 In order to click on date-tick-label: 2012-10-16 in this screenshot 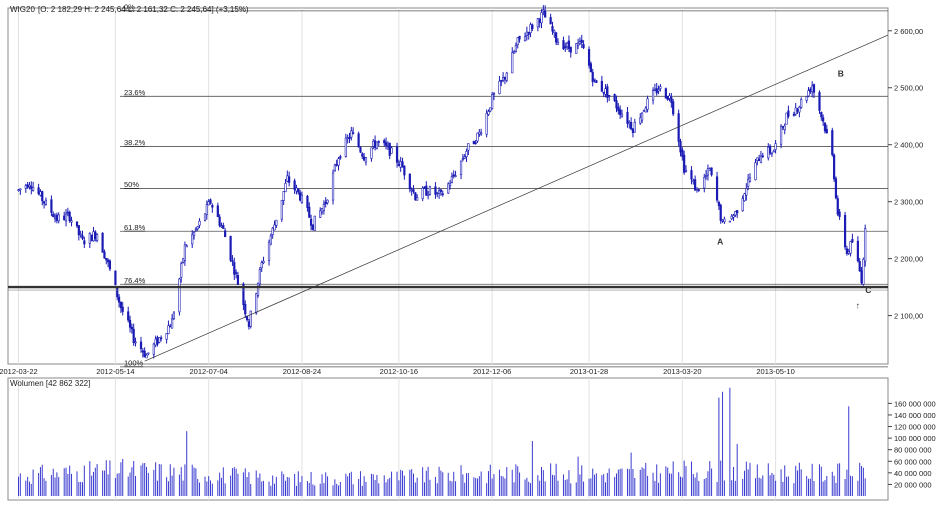, I will do `click(399, 371)`.